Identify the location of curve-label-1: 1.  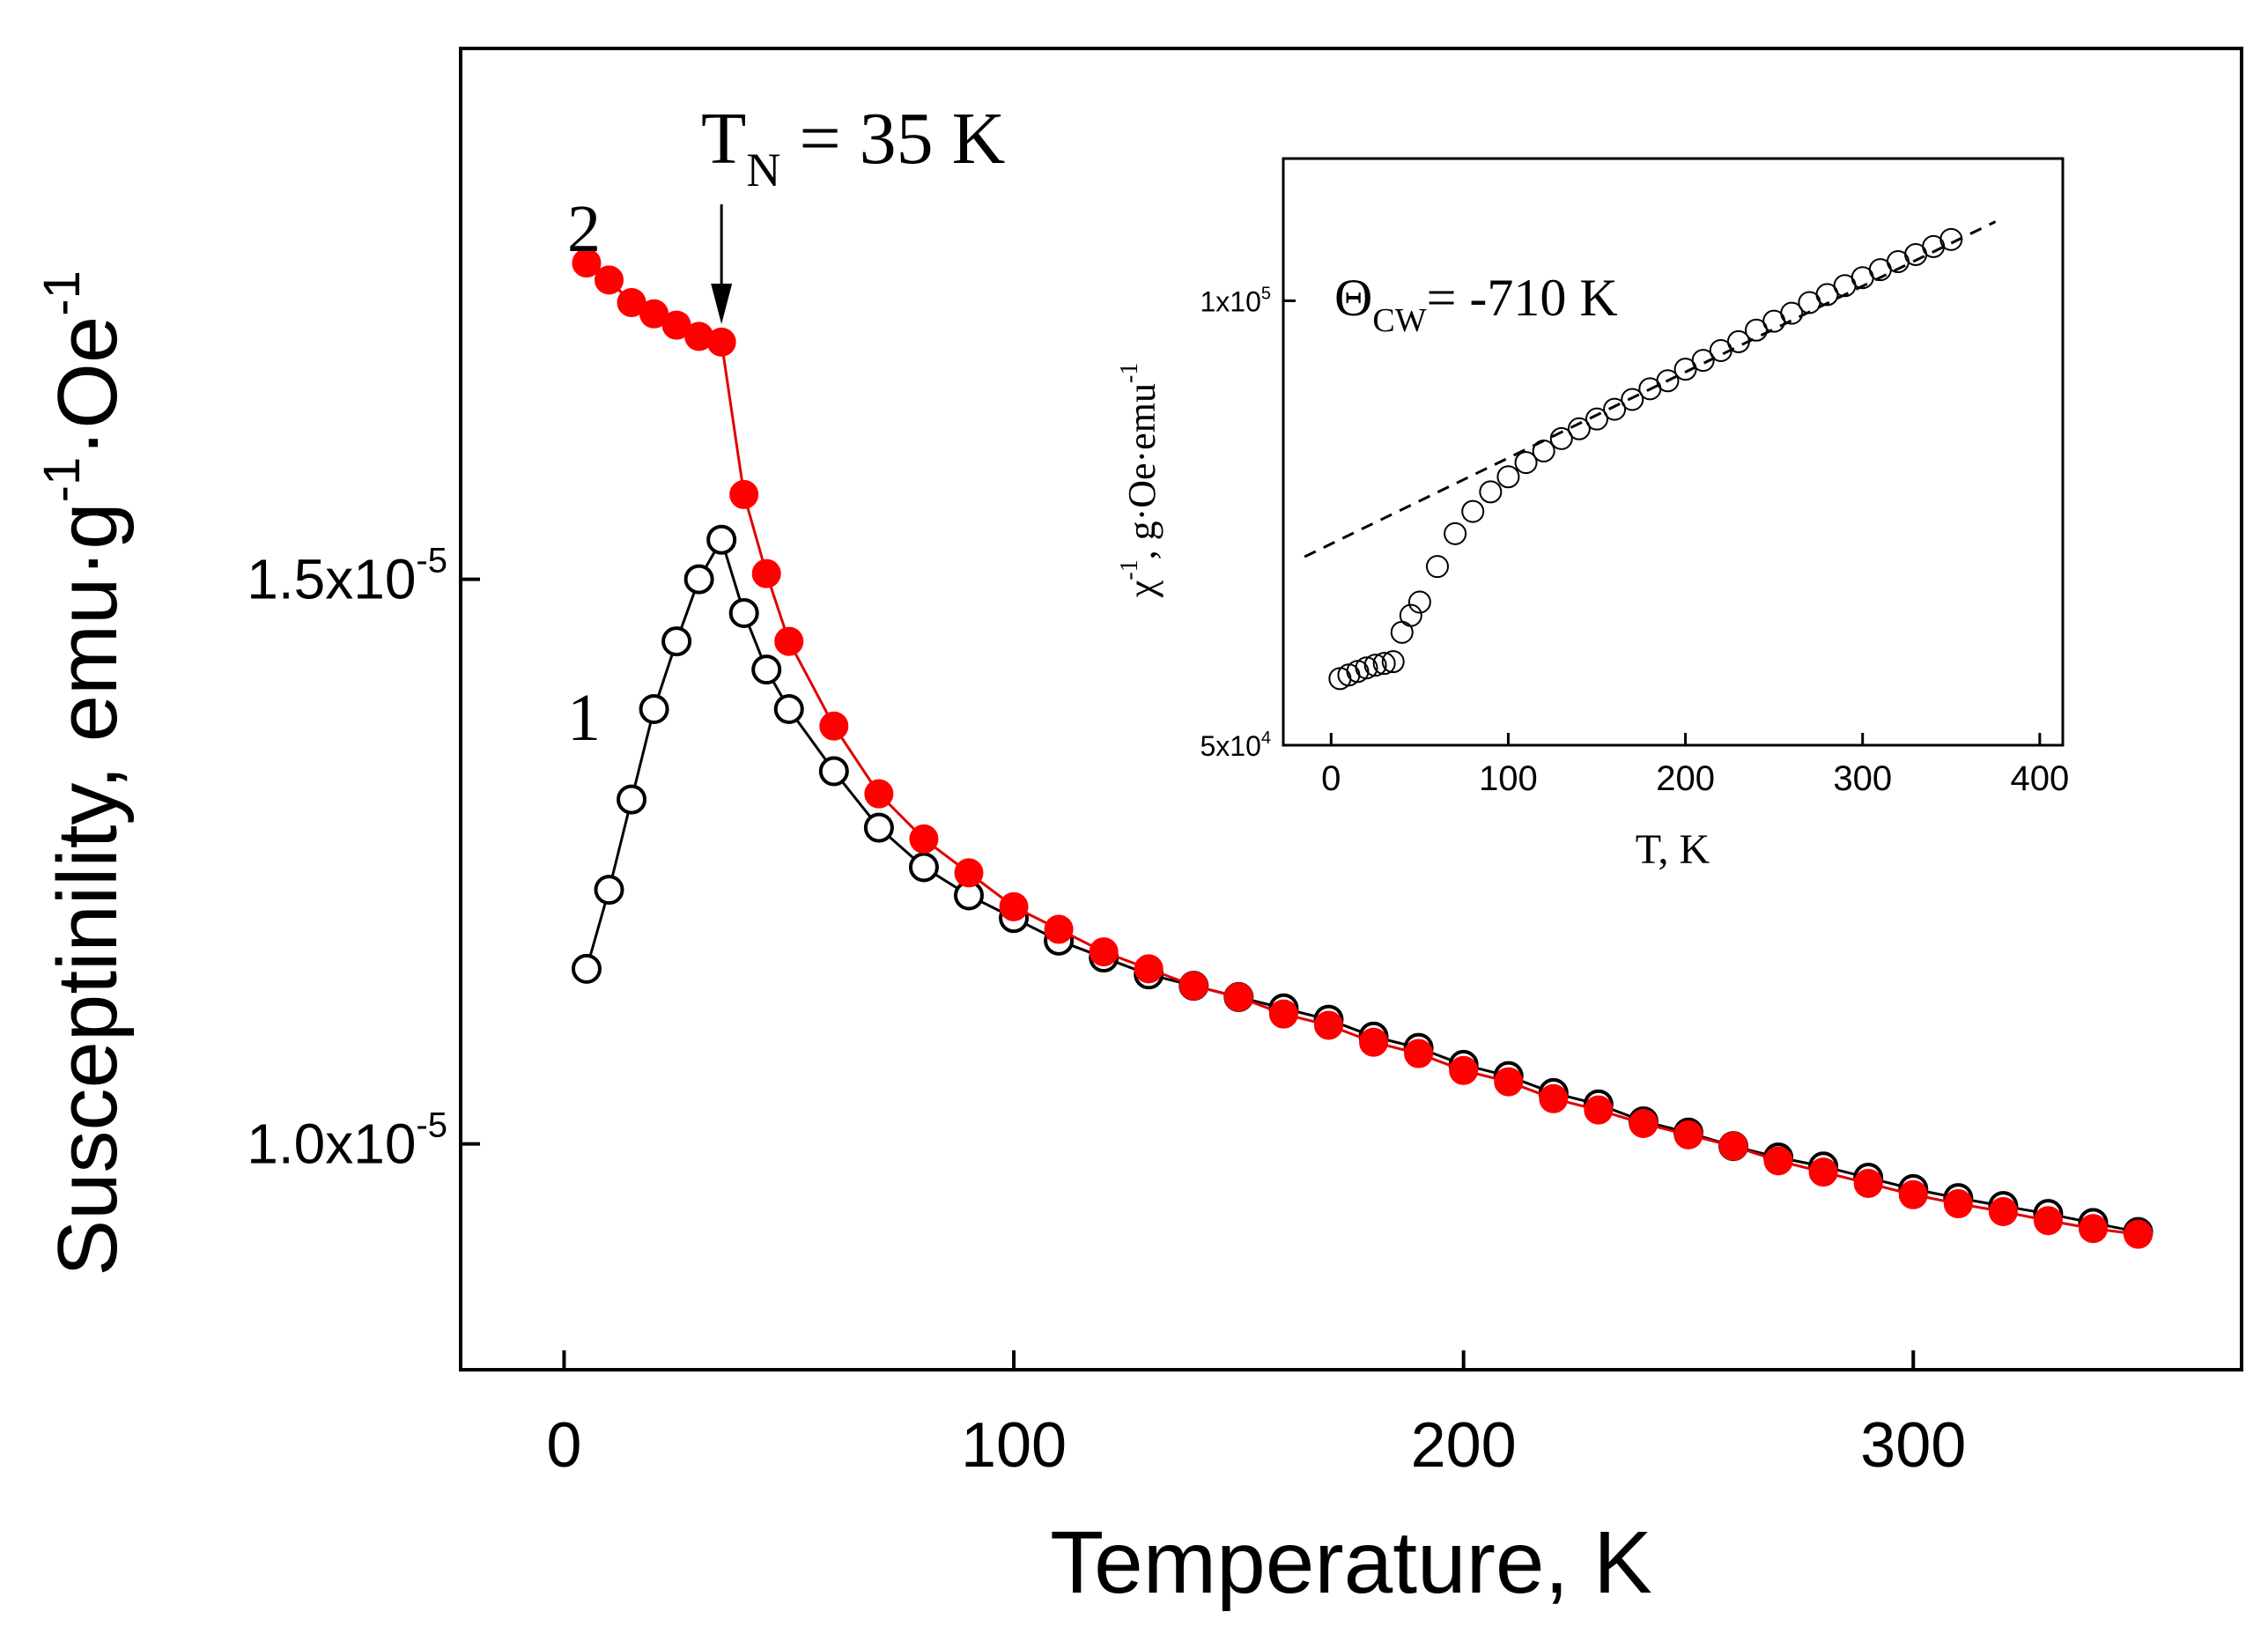
(584, 718).